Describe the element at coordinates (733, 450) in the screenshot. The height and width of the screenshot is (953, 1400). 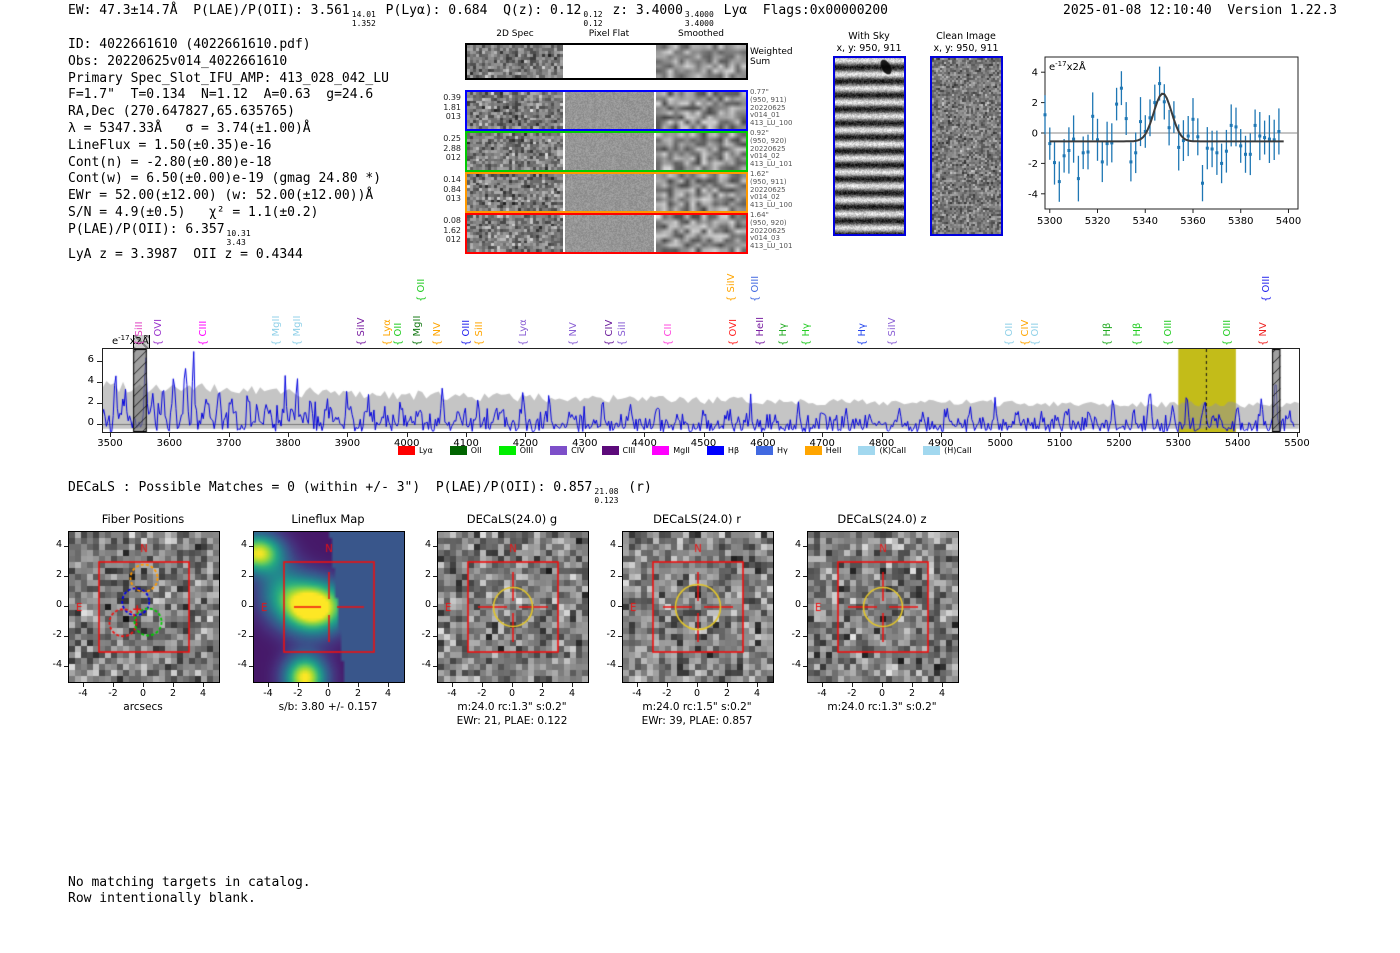
I see `legend-label: Hβ` at that location.